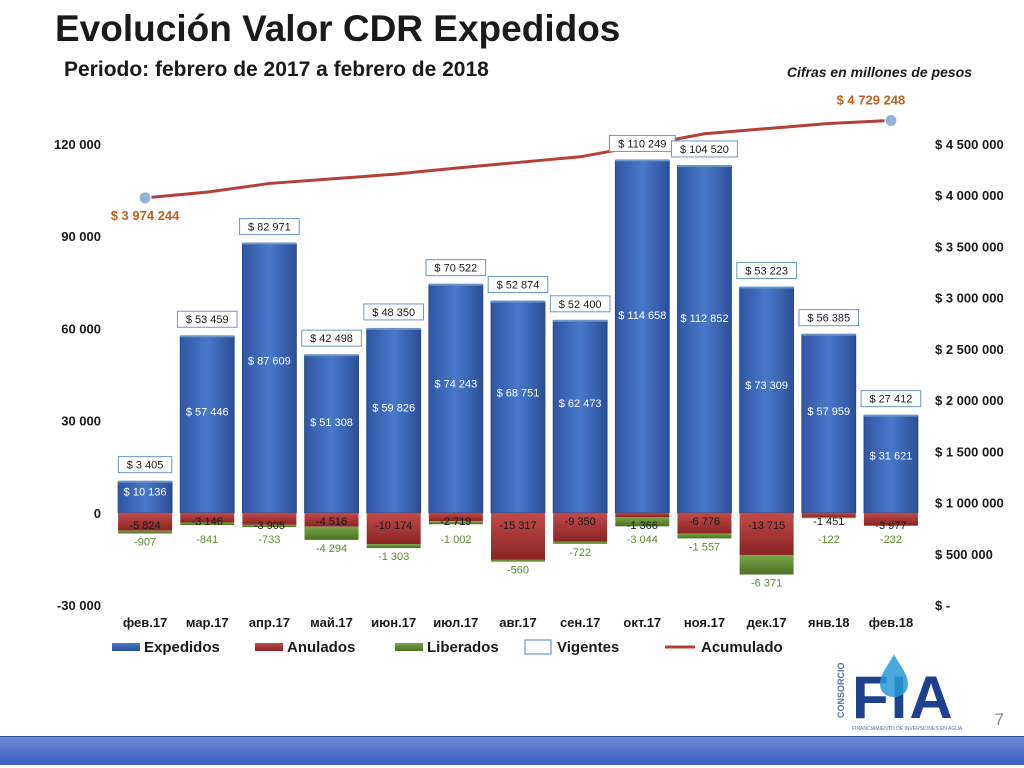  Describe the element at coordinates (331, 423) in the screenshot. I see `label-expedidos: $ 51 308` at that location.